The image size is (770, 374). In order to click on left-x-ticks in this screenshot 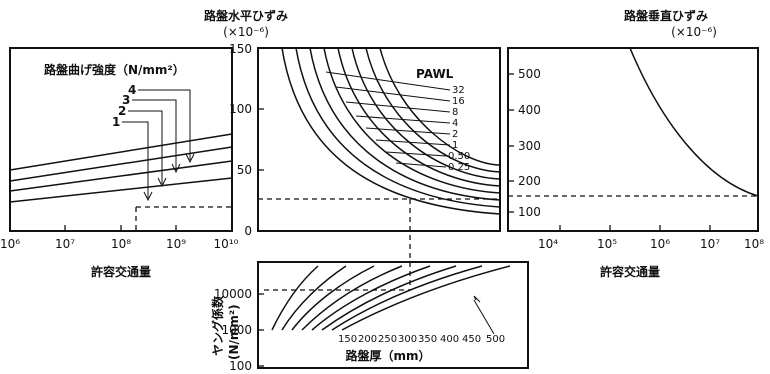, I will do `click(120, 228)`.